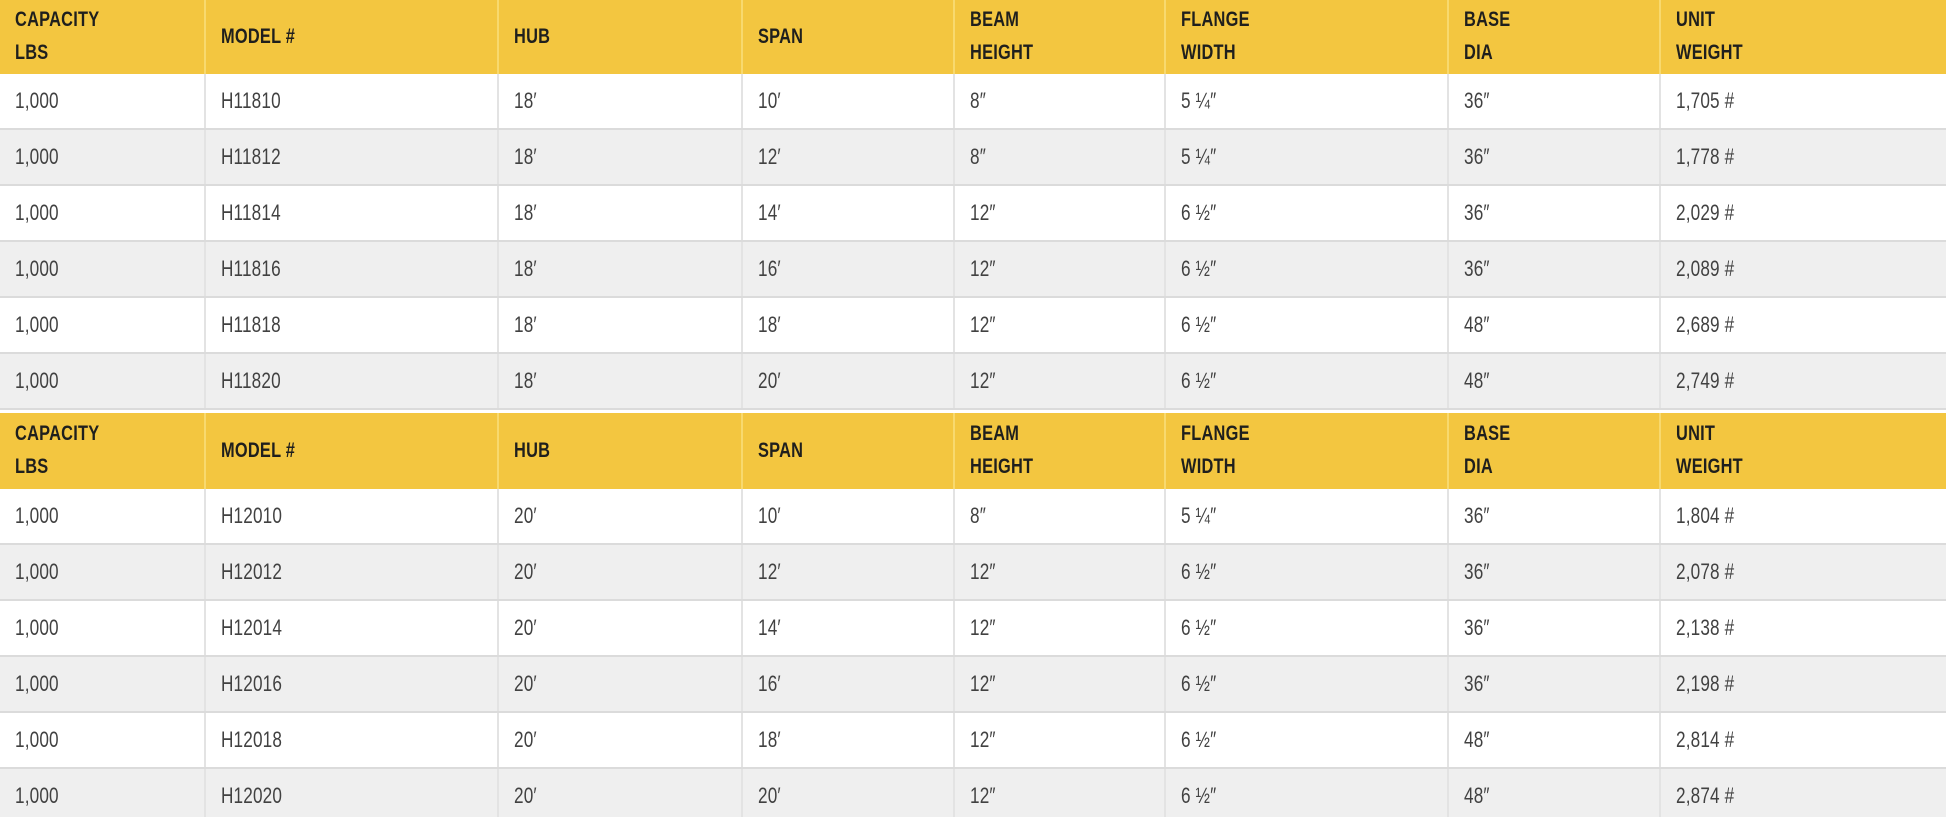  Describe the element at coordinates (1803, 684) in the screenshot. I see `table-cell-unit-weight: 2,198 #` at that location.